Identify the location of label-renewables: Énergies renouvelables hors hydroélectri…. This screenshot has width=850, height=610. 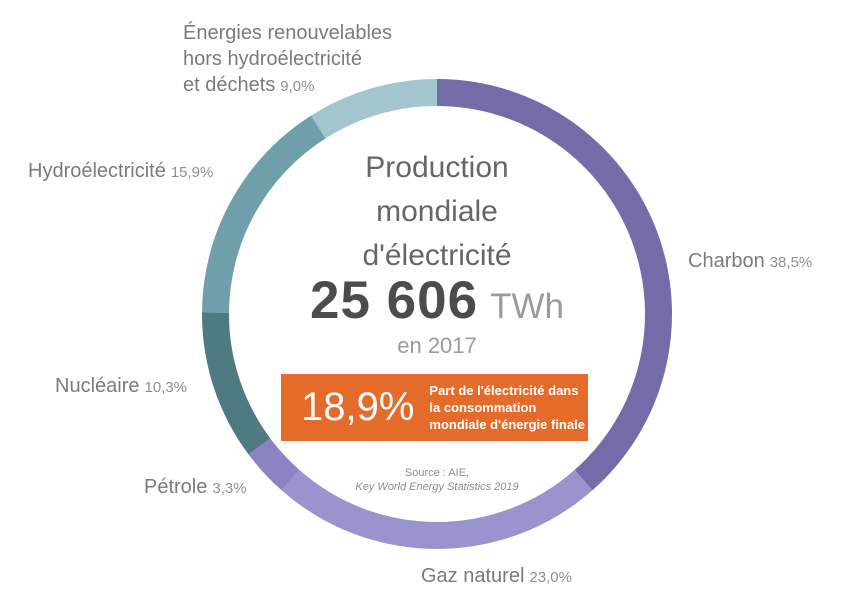
(287, 60).